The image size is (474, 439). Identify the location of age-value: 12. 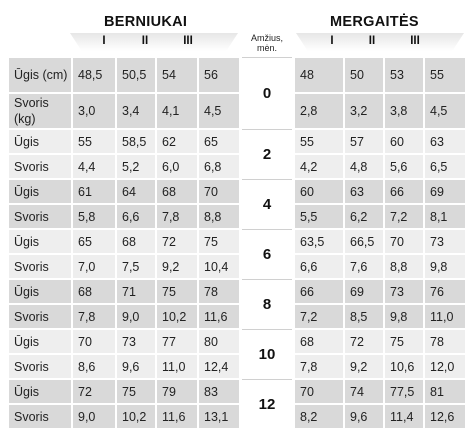
(267, 404).